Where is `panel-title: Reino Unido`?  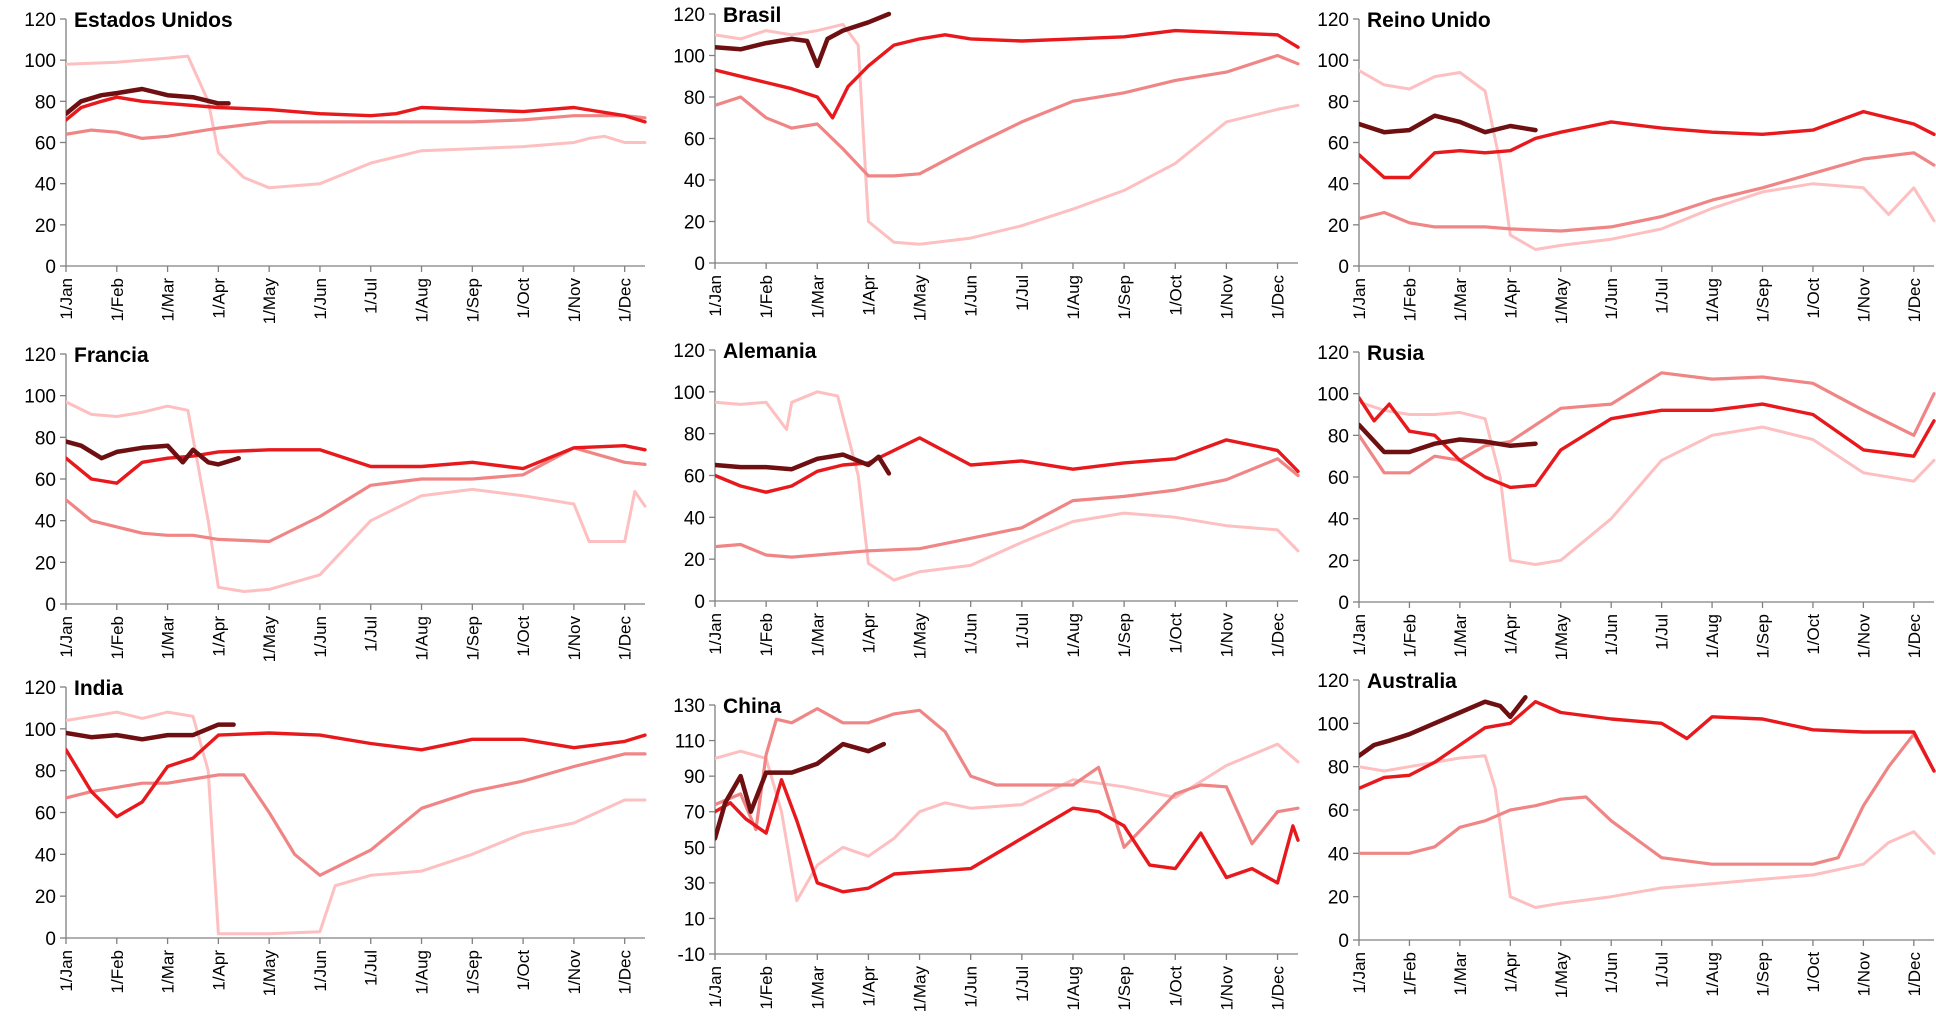 panel-title: Reino Unido is located at coordinates (1429, 20).